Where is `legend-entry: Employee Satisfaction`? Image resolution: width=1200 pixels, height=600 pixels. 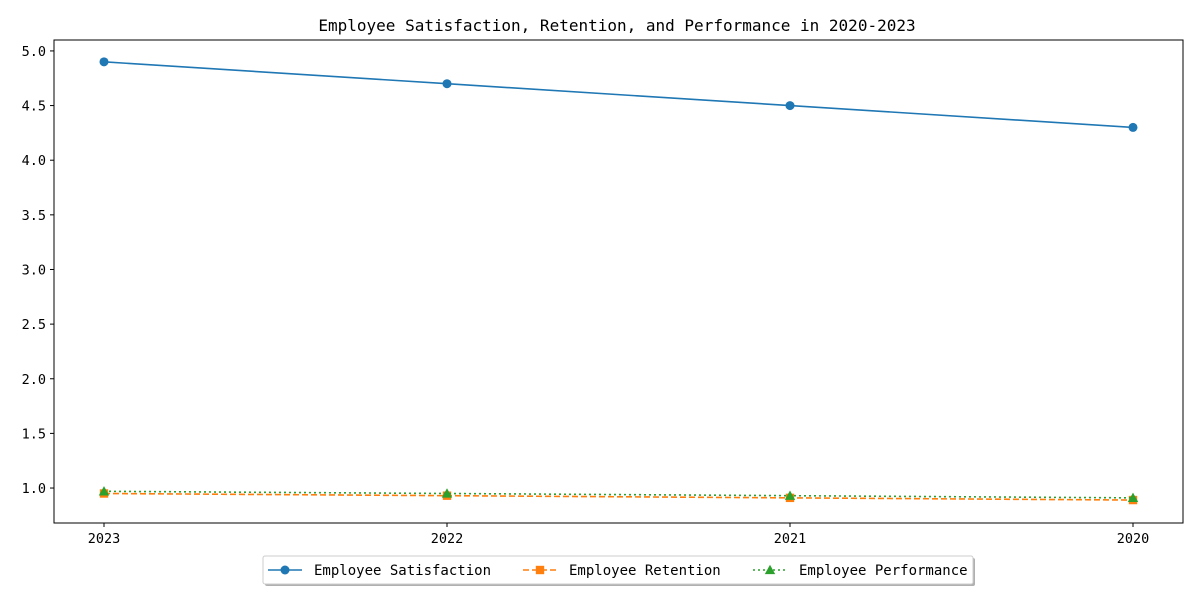 legend-entry: Employee Satisfaction is located at coordinates (379, 571).